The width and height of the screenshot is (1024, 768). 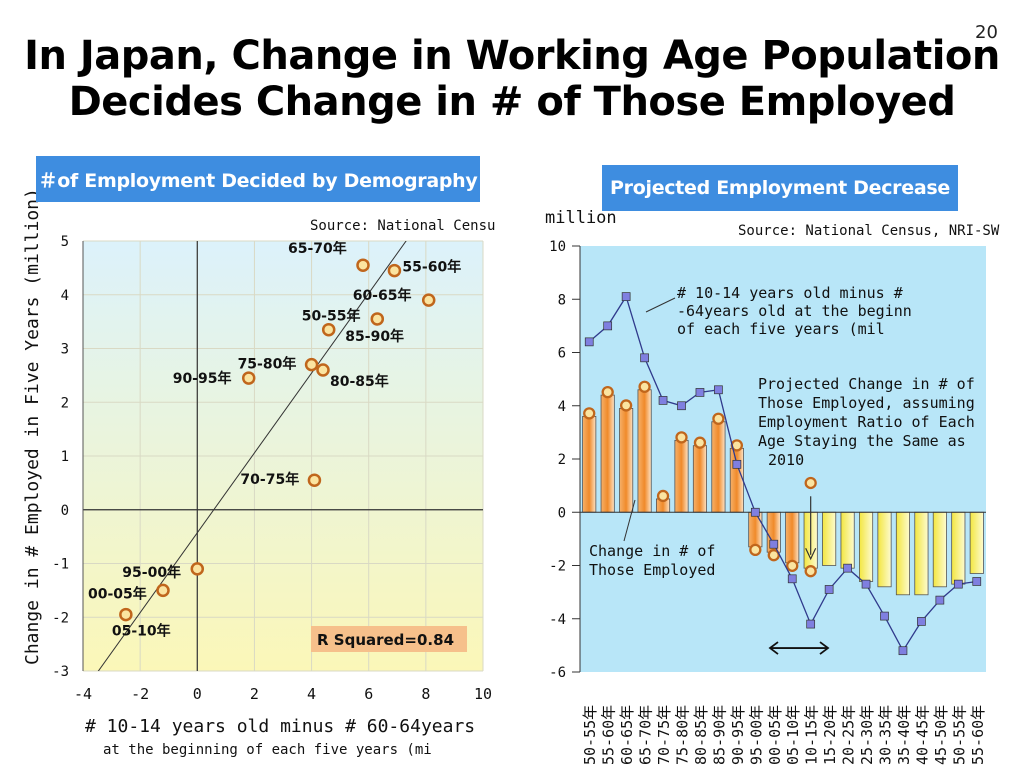 I want to click on projection-marker, so click(x=810, y=483).